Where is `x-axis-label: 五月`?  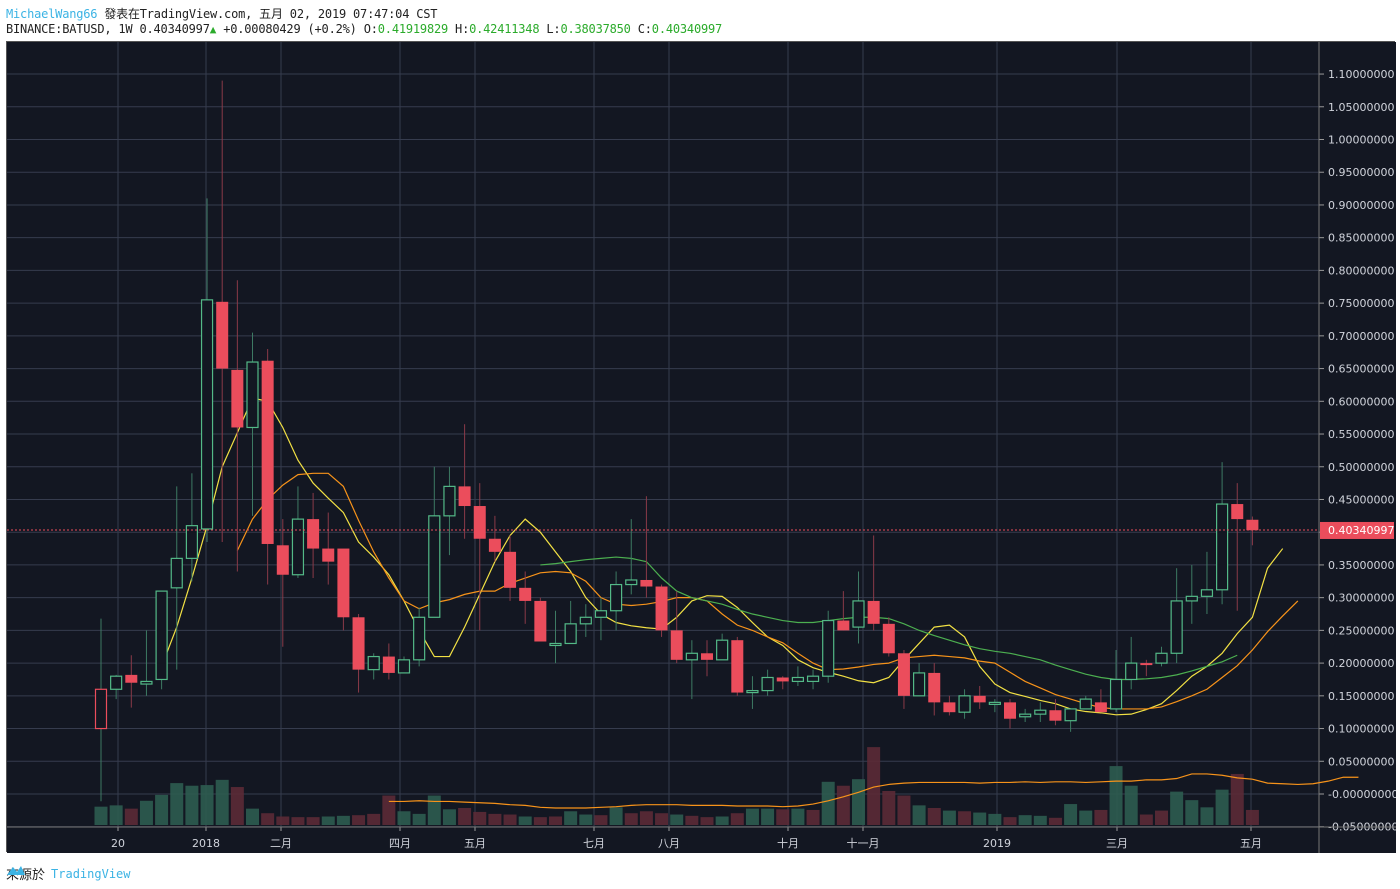
x-axis-label: 五月 is located at coordinates (475, 843).